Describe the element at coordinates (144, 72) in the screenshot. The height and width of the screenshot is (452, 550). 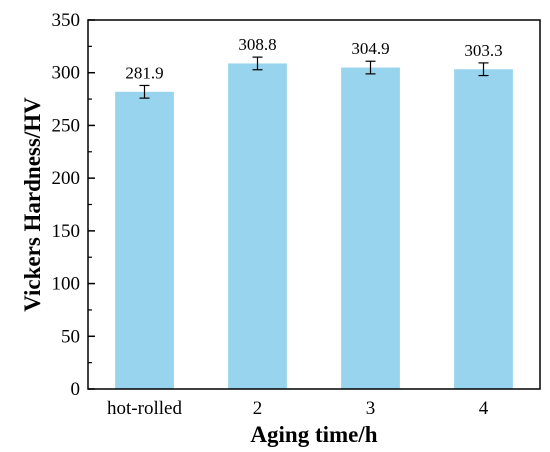
I see `data-label: 281.9` at that location.